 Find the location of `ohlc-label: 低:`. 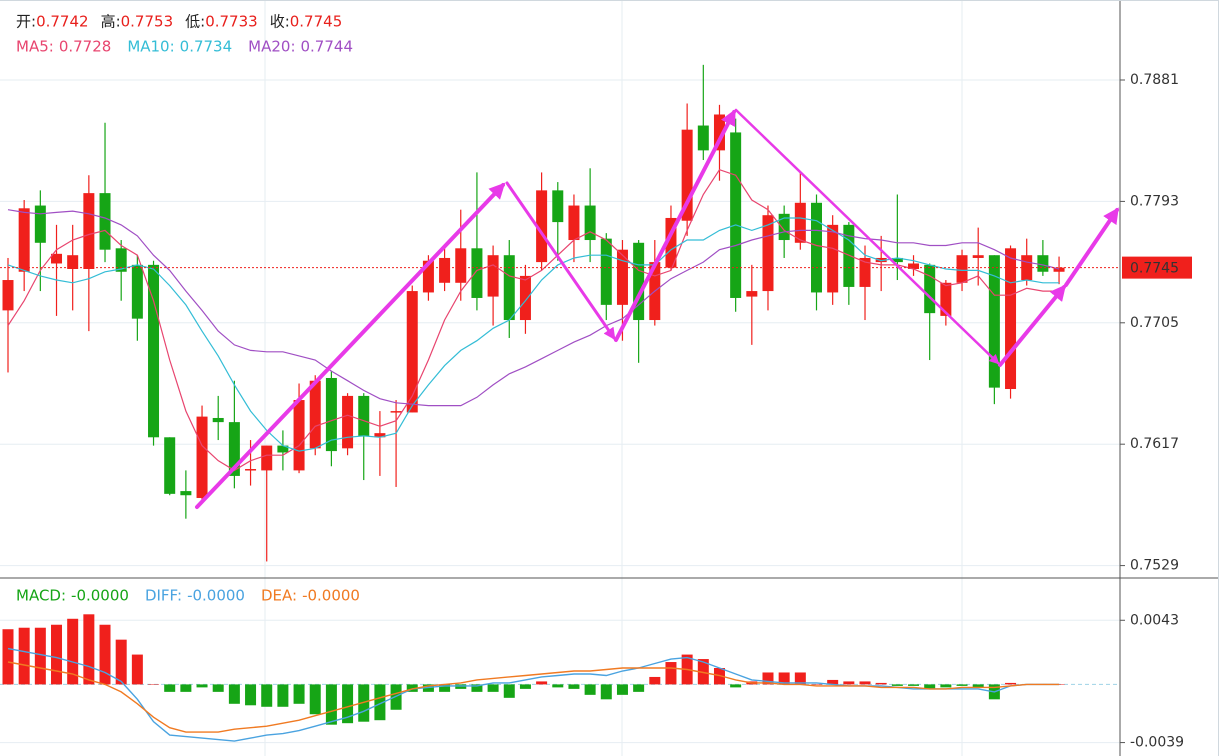

ohlc-label: 低: is located at coordinates (195, 22).